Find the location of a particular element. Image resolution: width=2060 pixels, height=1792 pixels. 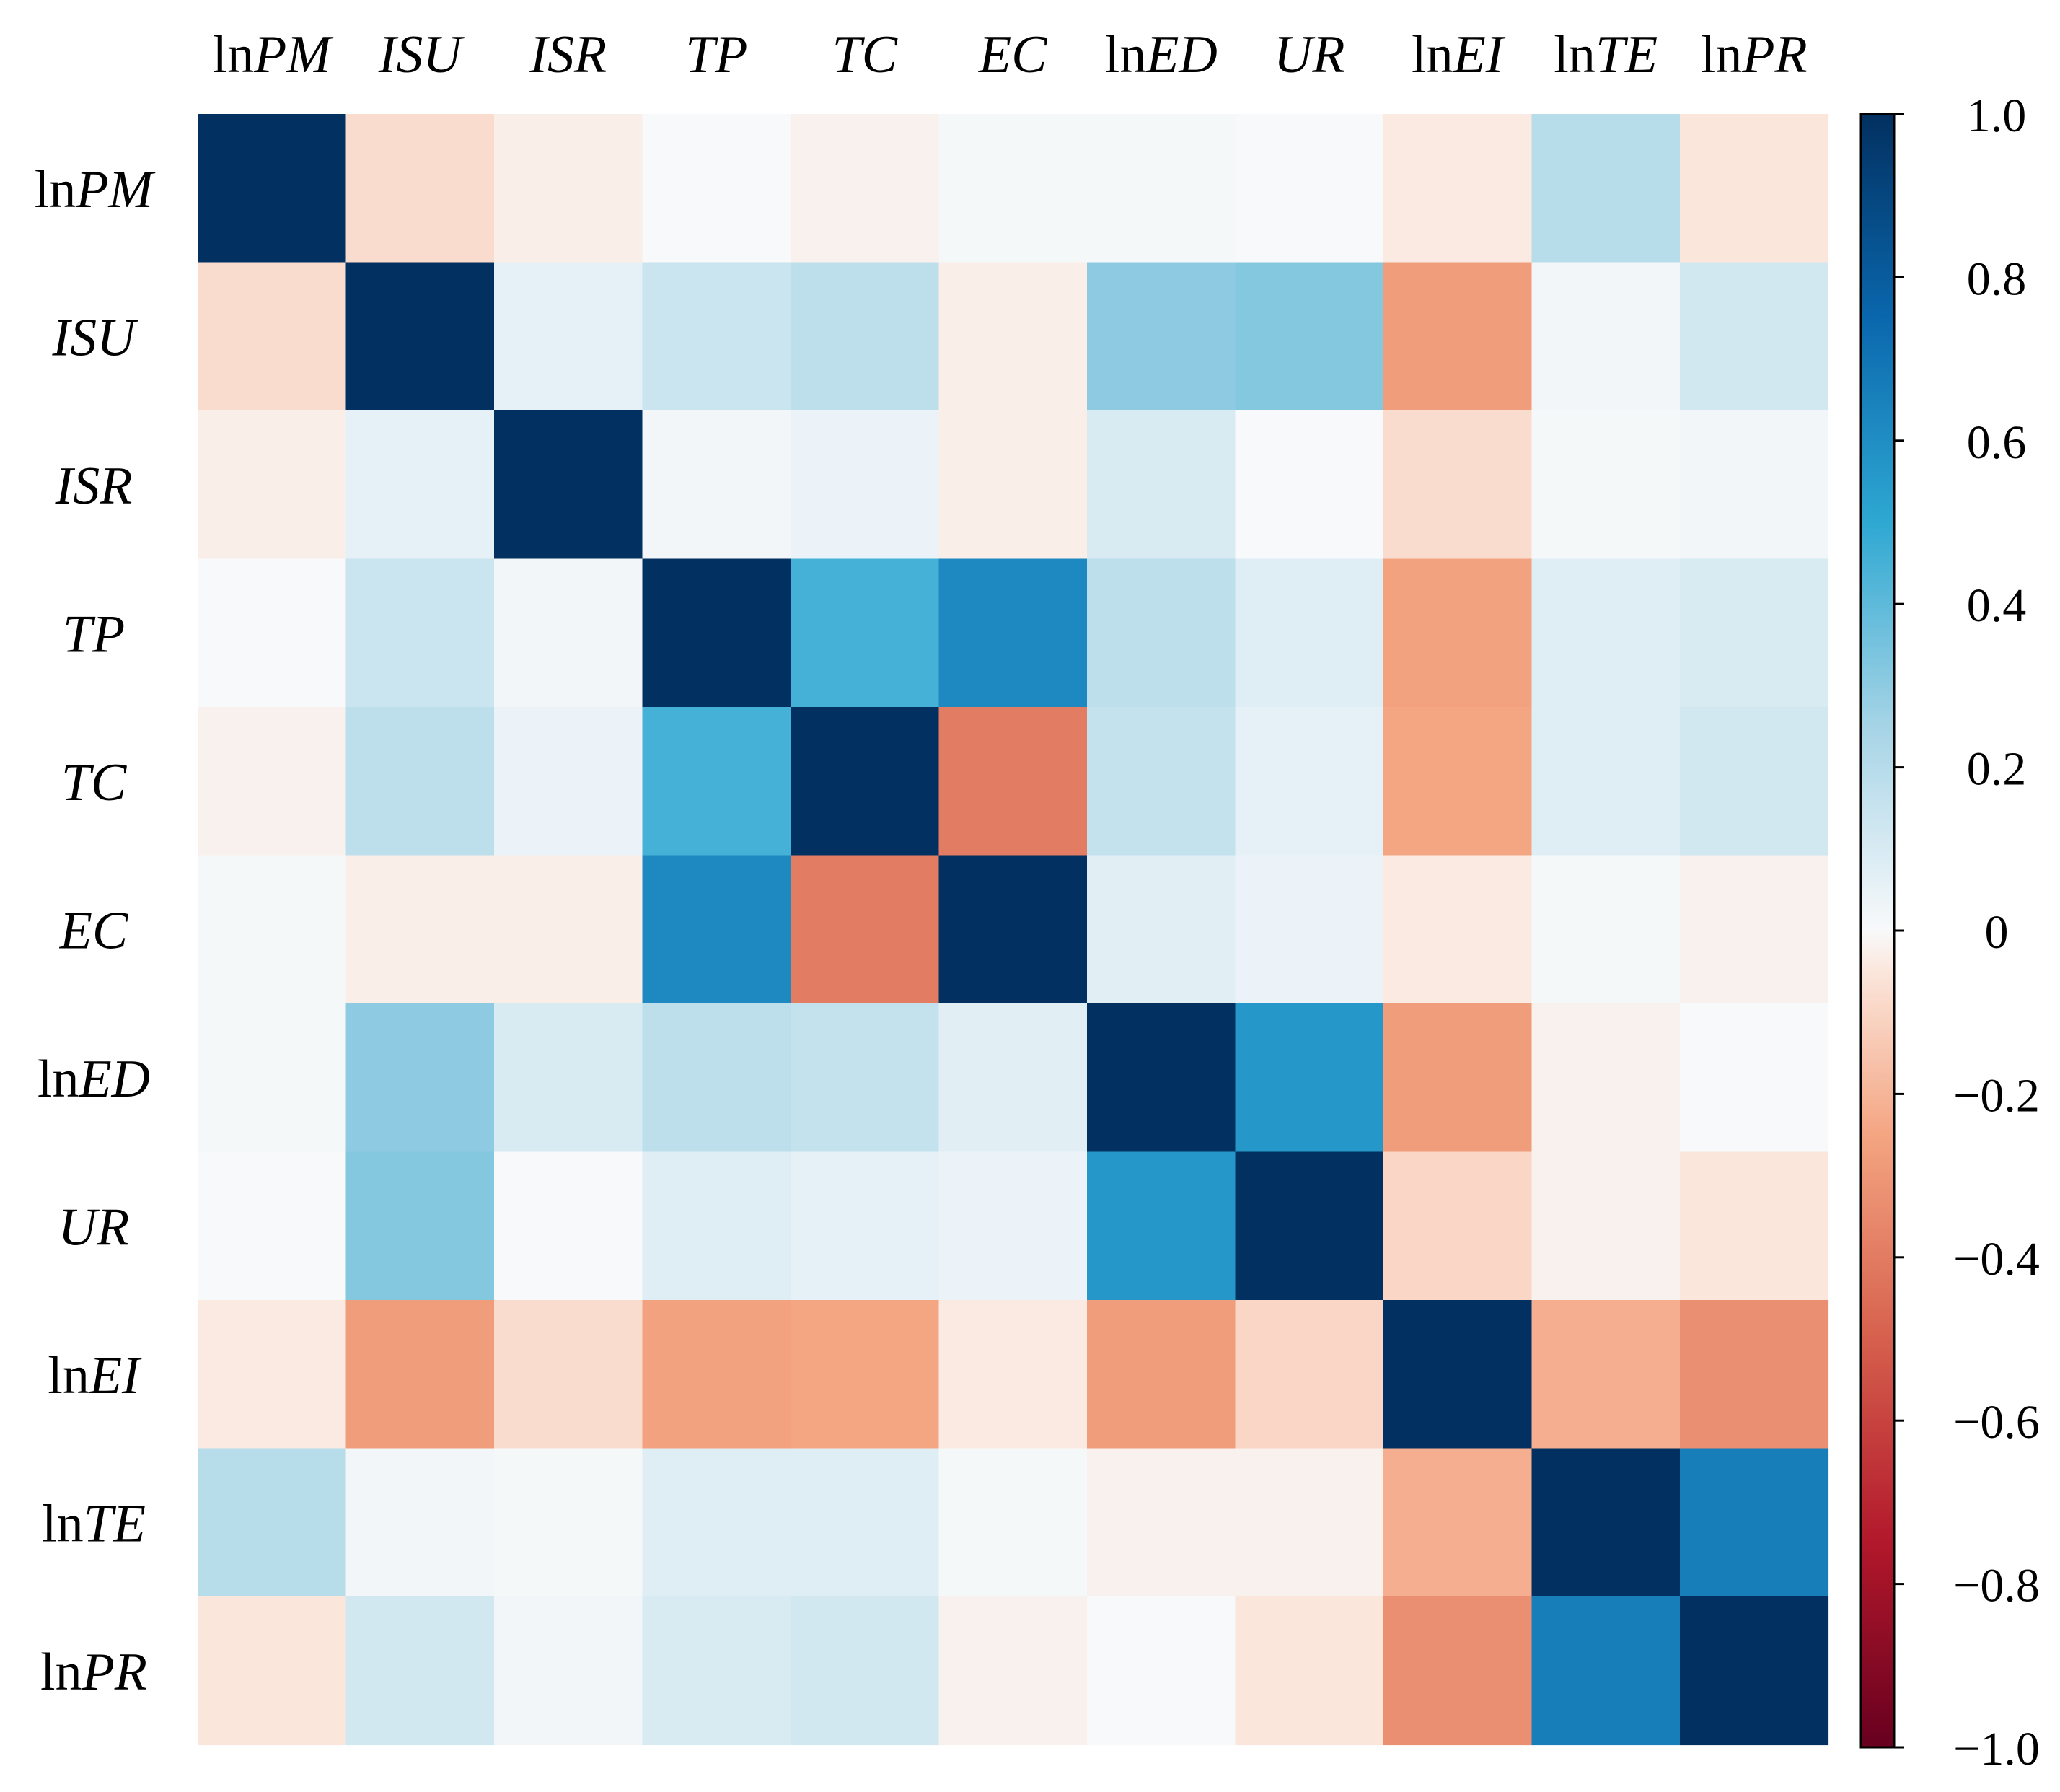

heatmap-cell-isu-ec is located at coordinates (1013, 336).